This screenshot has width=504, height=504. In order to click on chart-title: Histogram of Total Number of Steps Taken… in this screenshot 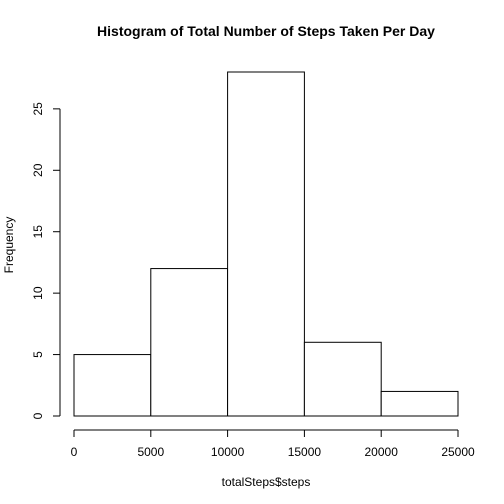, I will do `click(266, 31)`.